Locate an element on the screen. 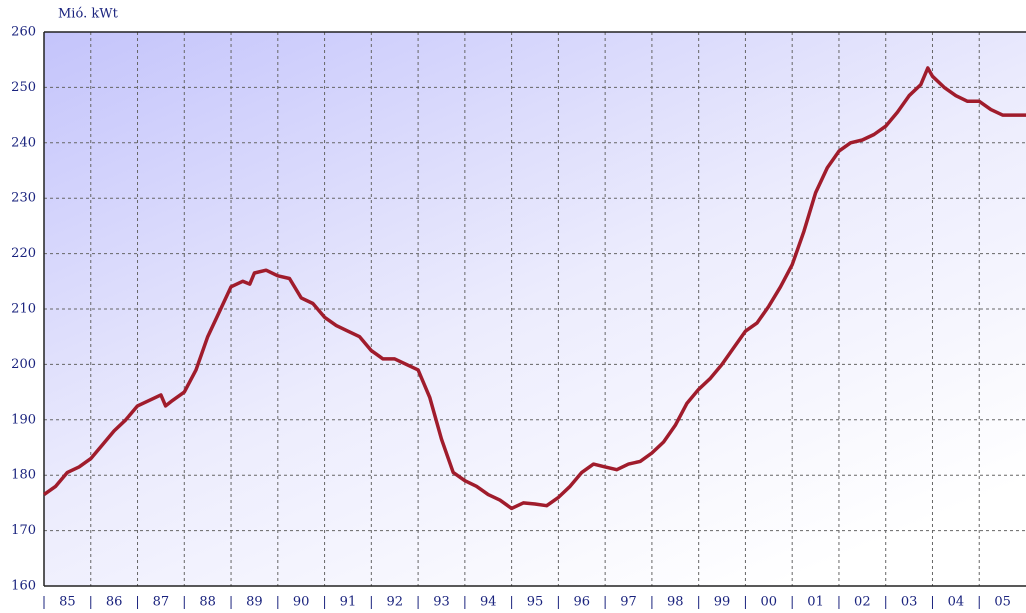 This screenshot has width=1026, height=613. x-tick-label: 94 is located at coordinates (488, 602).